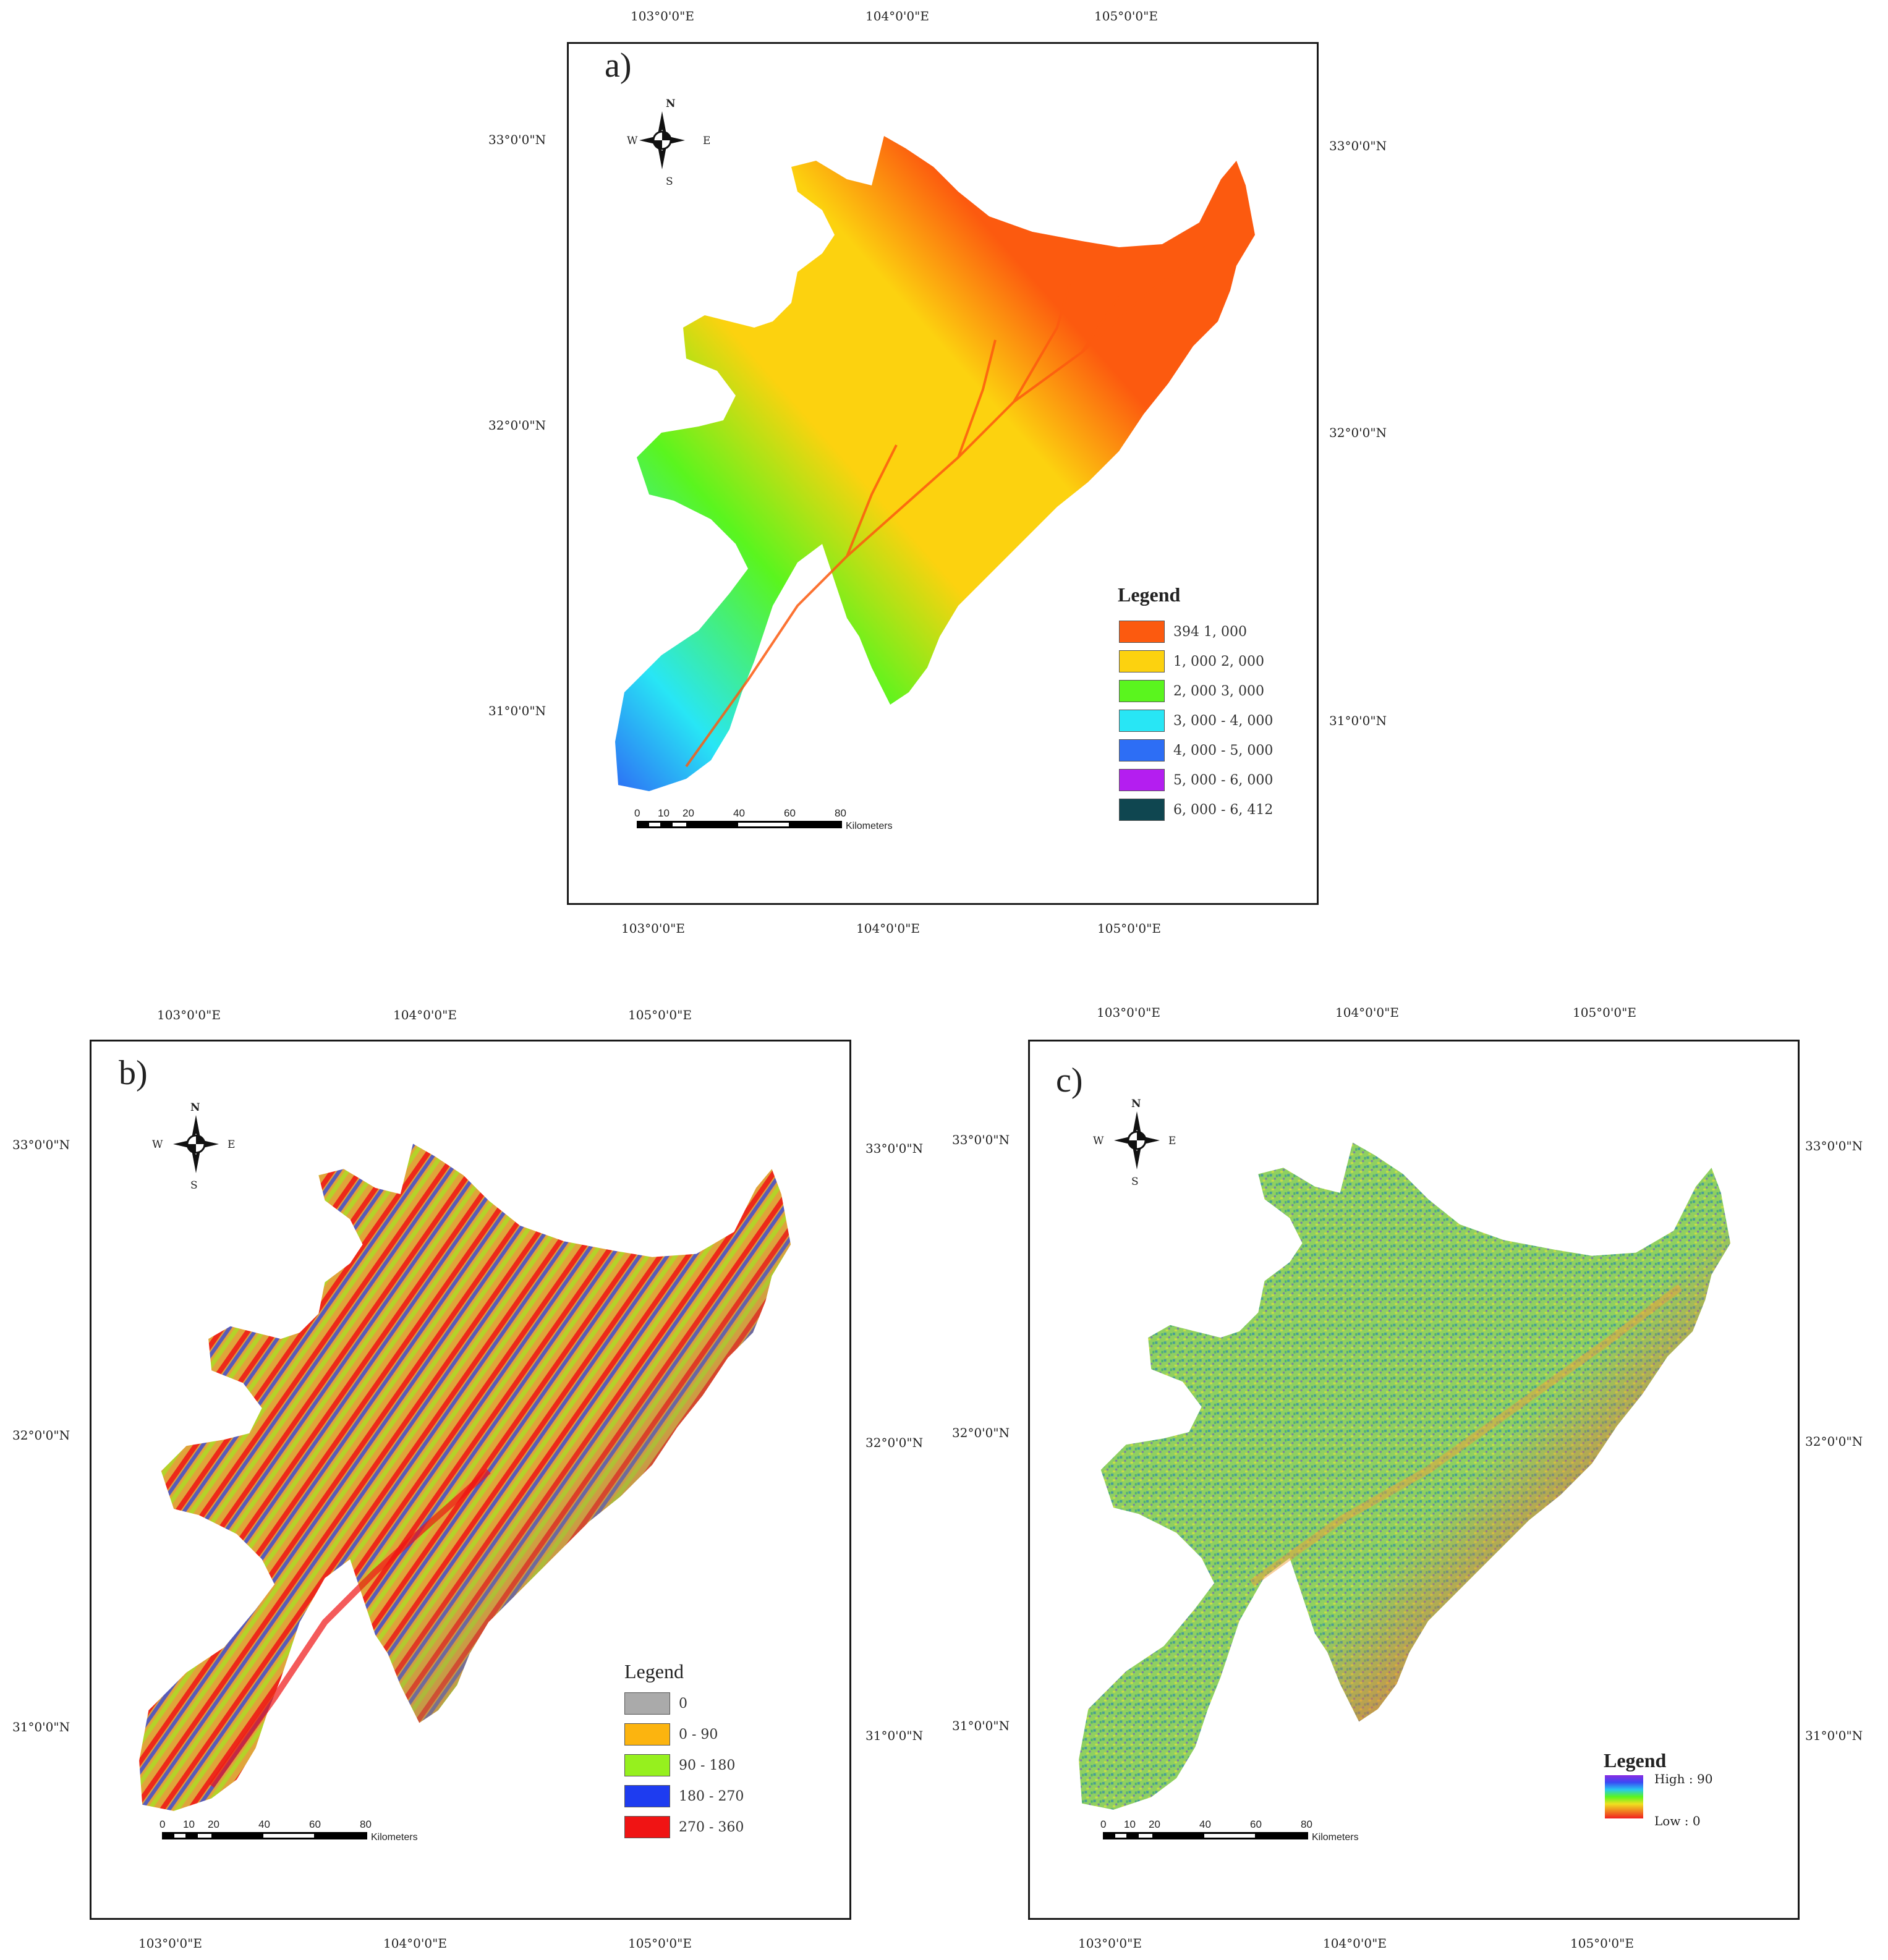 The height and width of the screenshot is (1960, 1888). I want to click on legend-label: 6, 000 - 6, 412, so click(1223, 810).